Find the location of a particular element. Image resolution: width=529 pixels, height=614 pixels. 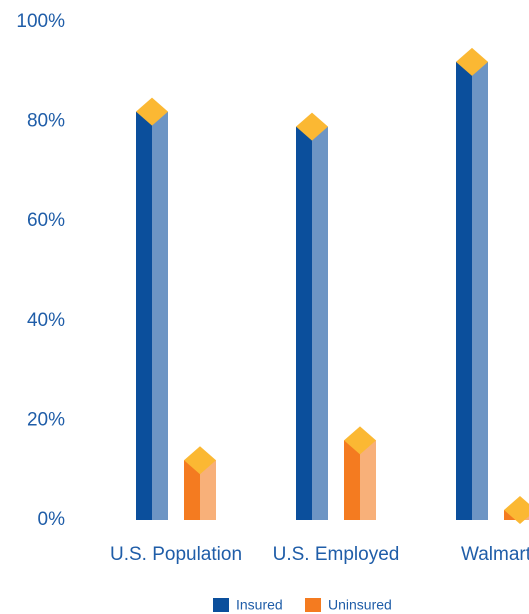

x-tick-label: U.S. Employed is located at coordinates (336, 554).